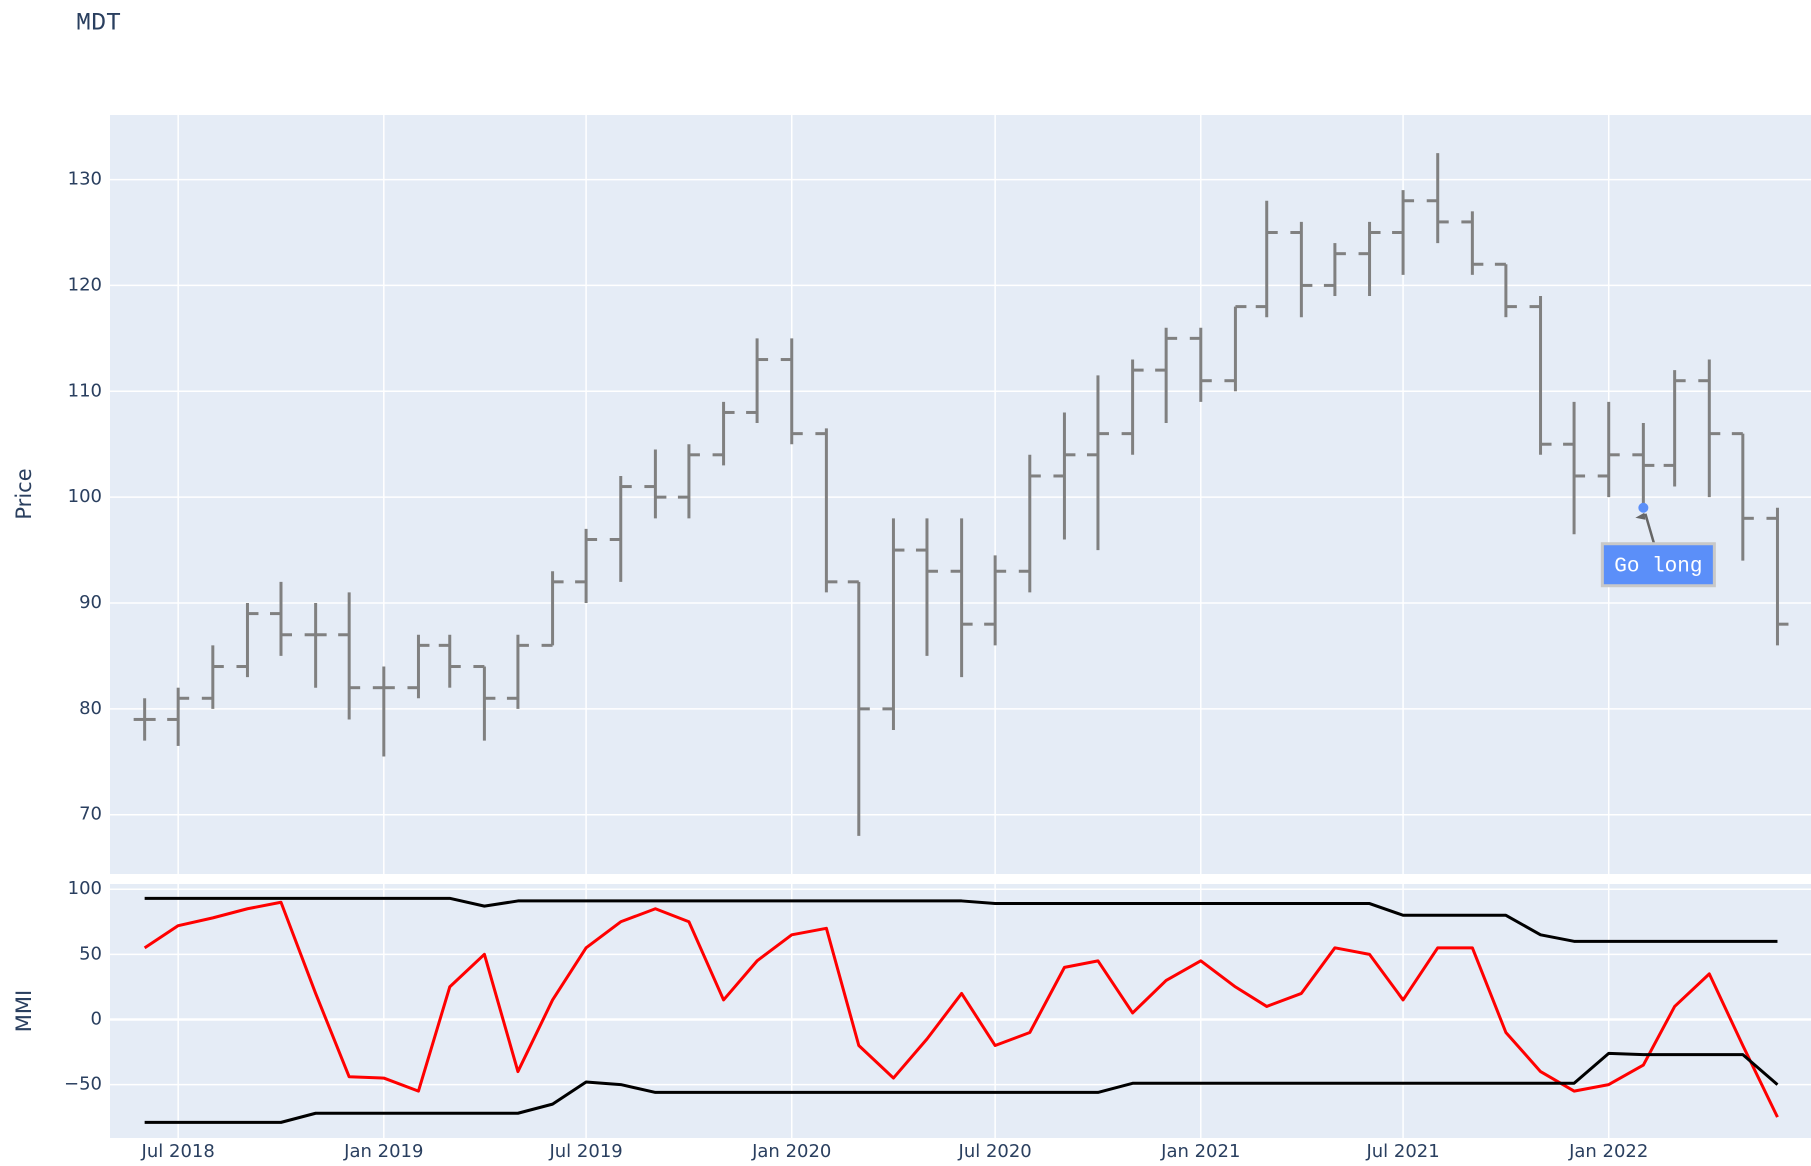 The width and height of the screenshot is (1811, 1166). What do you see at coordinates (83, 1084) in the screenshot?
I see `y-tick-label: −50` at bounding box center [83, 1084].